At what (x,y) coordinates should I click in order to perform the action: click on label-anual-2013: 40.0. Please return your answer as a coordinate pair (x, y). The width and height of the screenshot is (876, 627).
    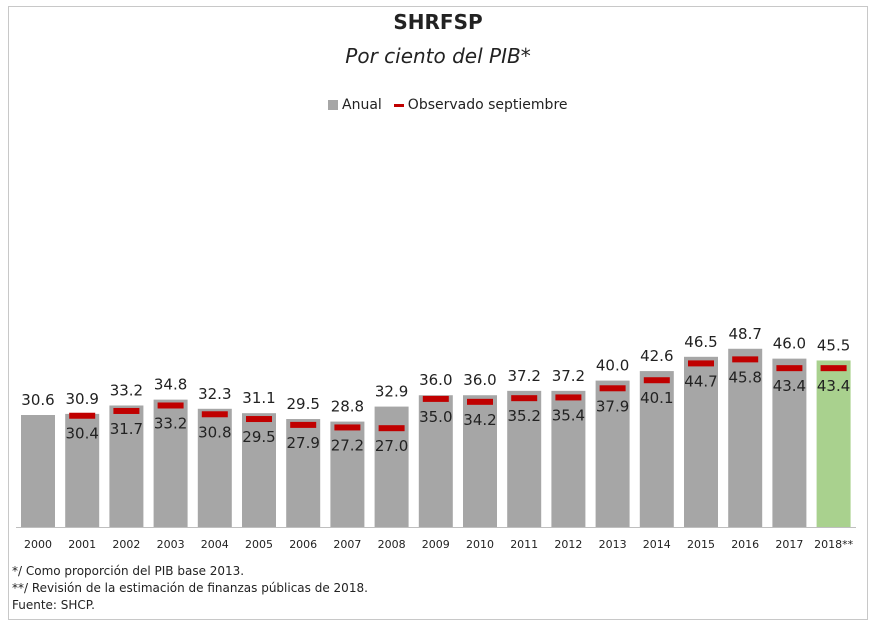
    Looking at the image, I should click on (612, 366).